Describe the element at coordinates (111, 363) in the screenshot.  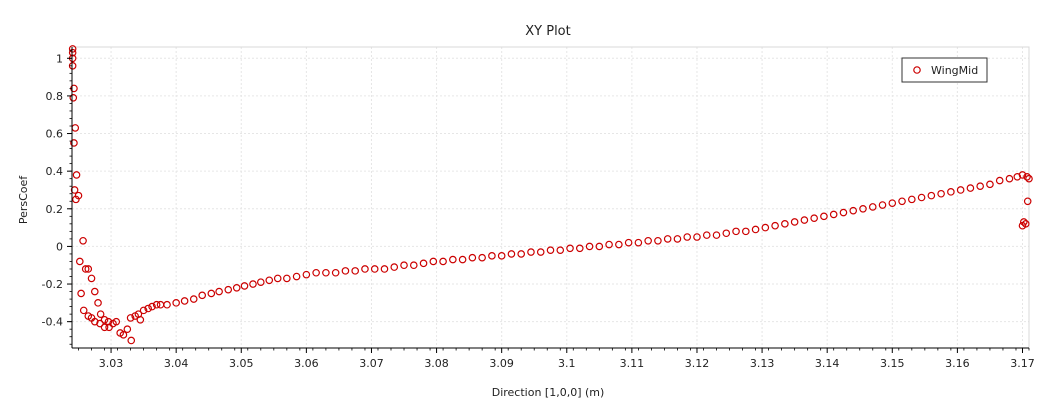
I see `x-tick-label: 3.03` at that location.